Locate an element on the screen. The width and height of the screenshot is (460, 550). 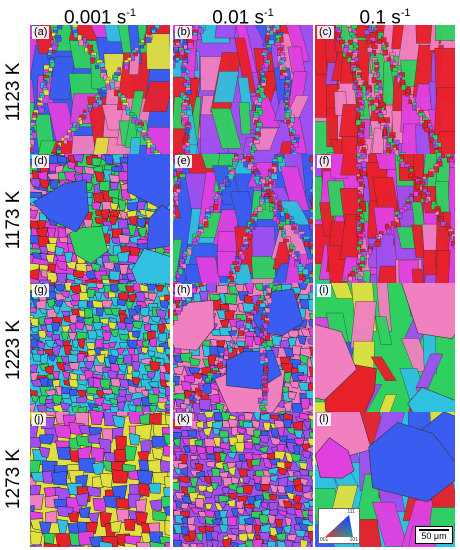
row-label-2: 1223 K is located at coordinates (14, 350).